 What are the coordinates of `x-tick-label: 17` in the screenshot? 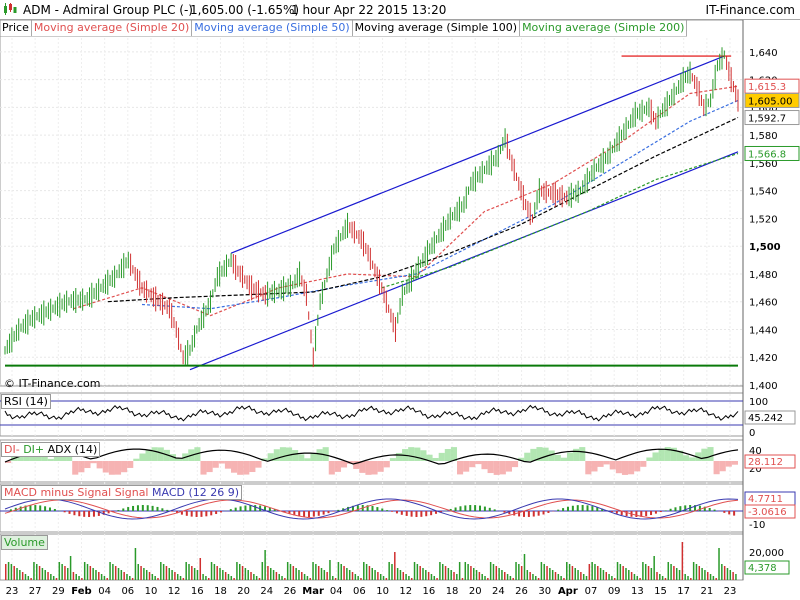 It's located at (683, 591).